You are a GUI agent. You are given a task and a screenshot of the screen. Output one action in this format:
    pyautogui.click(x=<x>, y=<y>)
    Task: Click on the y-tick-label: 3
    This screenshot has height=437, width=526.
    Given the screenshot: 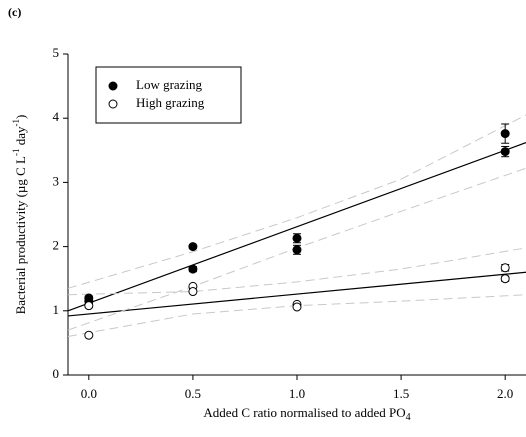 What is the action you would take?
    pyautogui.click(x=56, y=180)
    